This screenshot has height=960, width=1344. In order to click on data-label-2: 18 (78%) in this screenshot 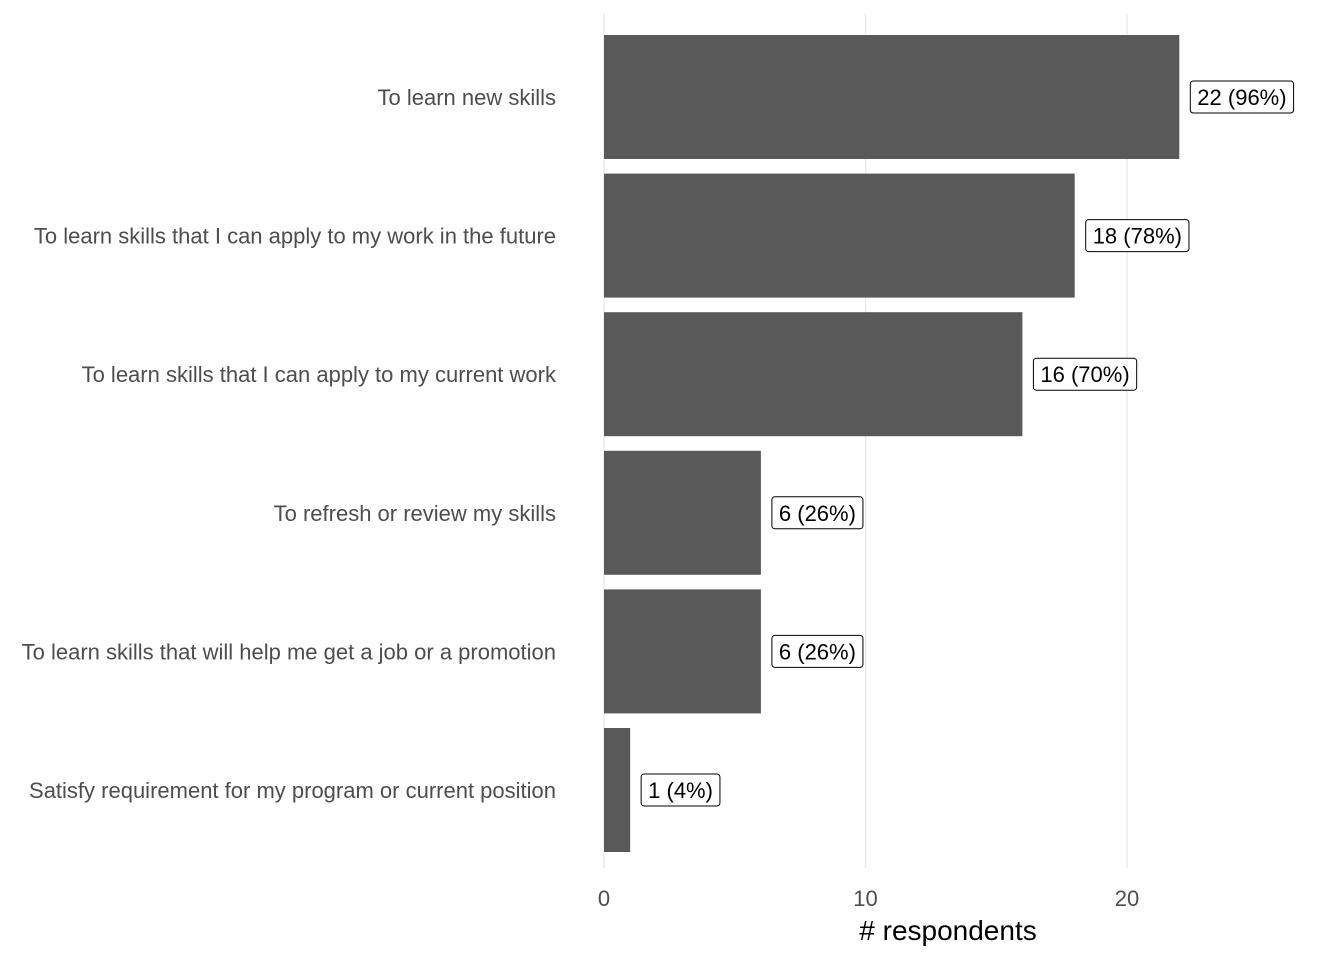, I will do `click(1137, 236)`.